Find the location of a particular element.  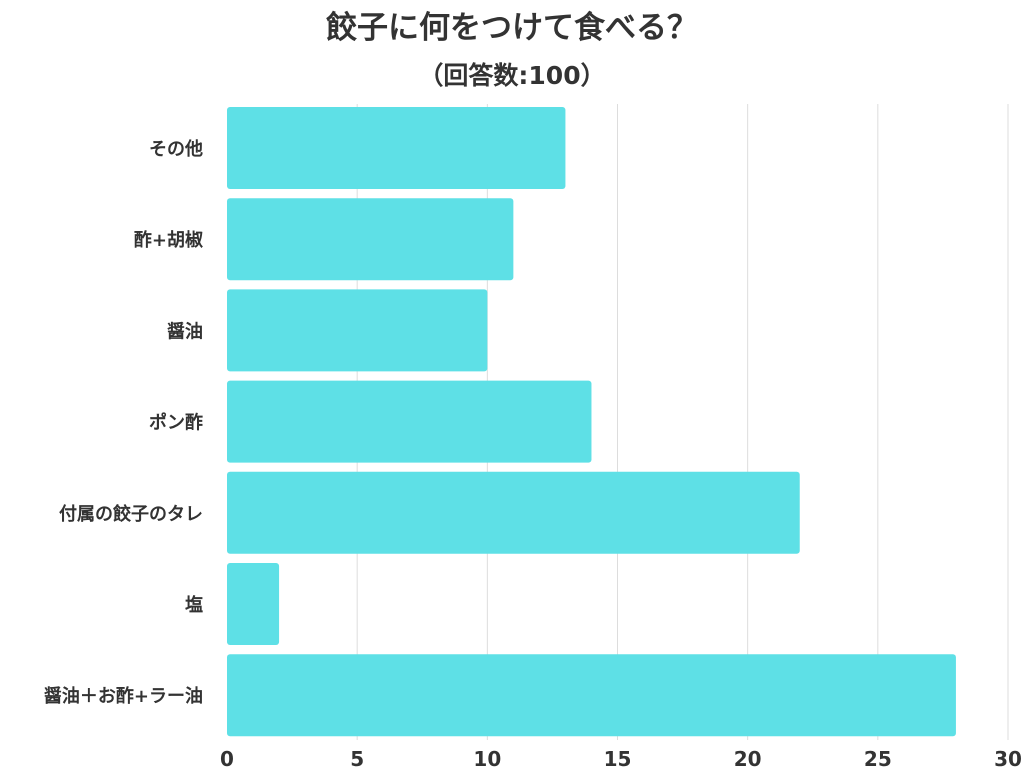

category-label: 付属の餃子のタレ is located at coordinates (131, 514).